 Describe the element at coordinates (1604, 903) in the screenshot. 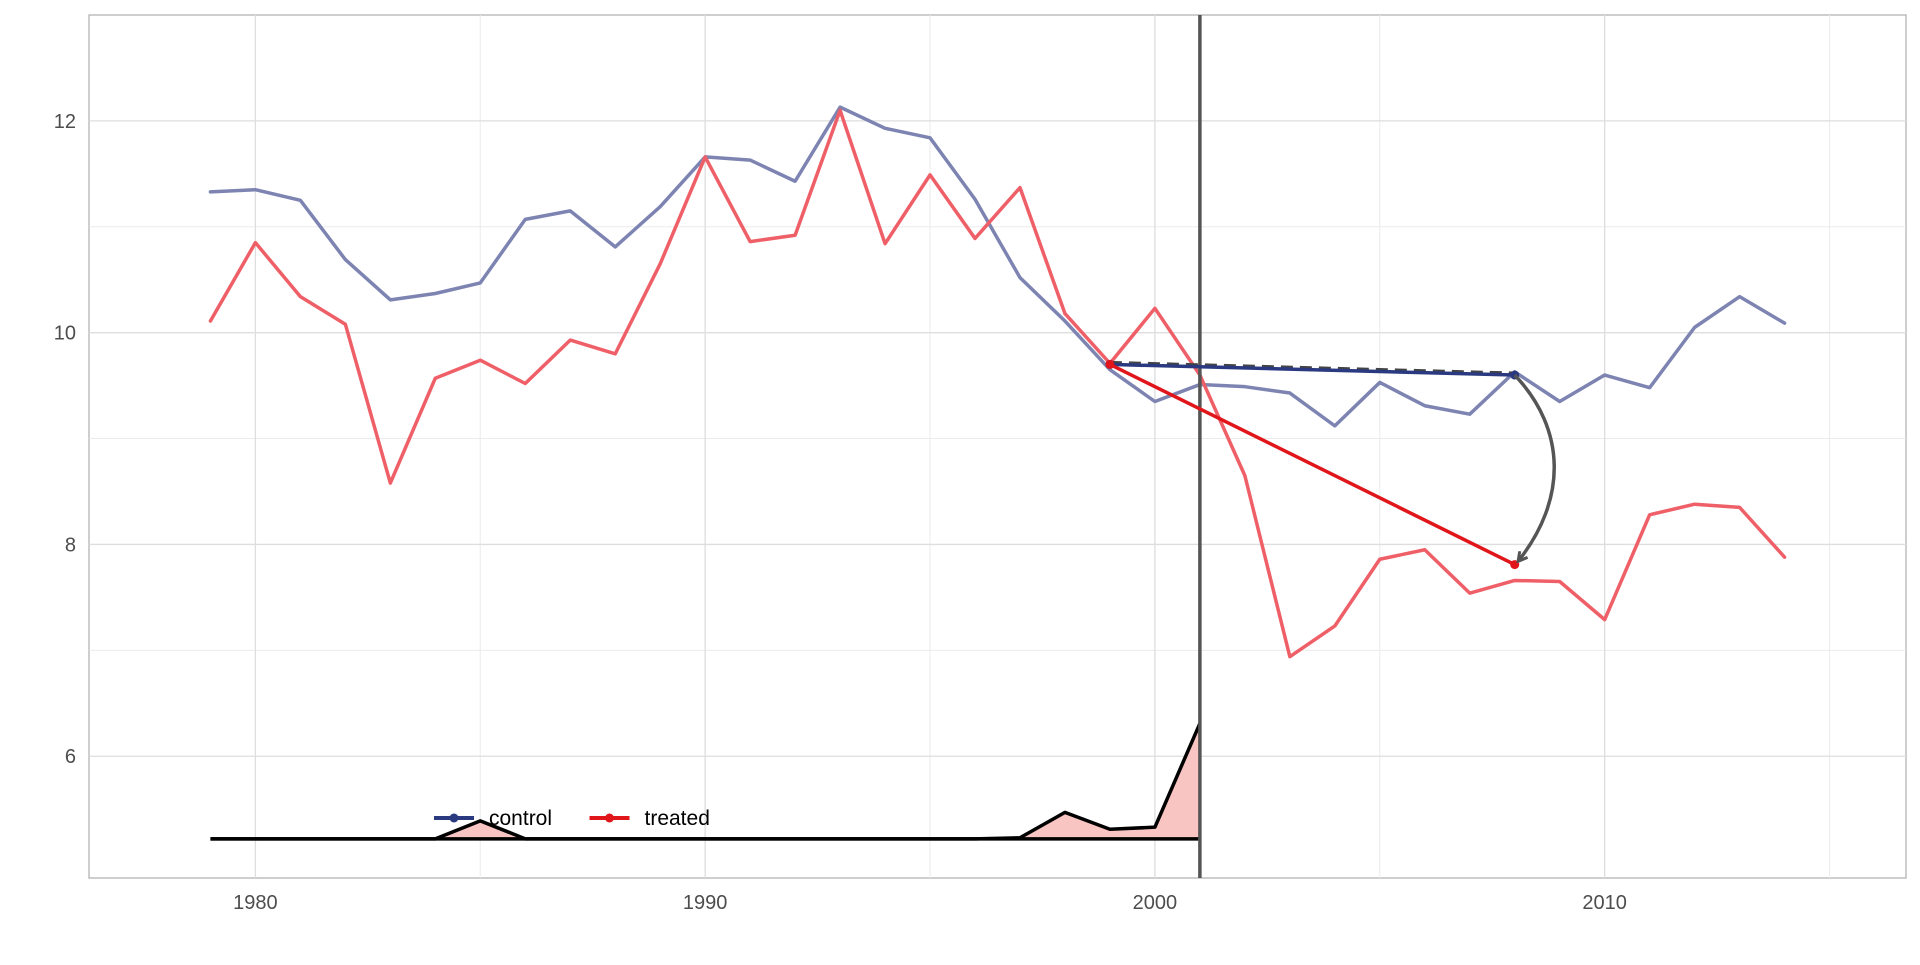

I see `x-tick-label-2010: 2010` at that location.